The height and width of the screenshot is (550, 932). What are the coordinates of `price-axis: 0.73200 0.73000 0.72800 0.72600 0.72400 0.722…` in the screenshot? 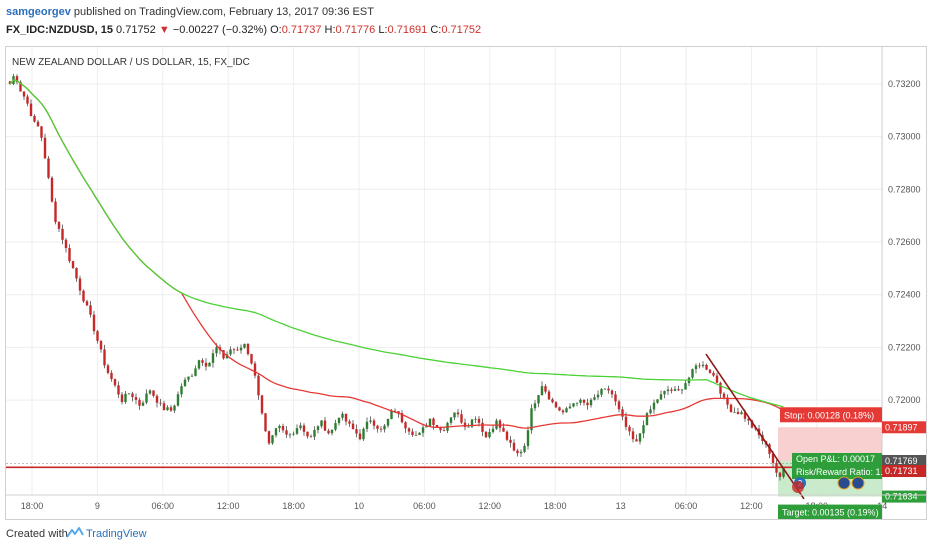 It's located at (903, 283).